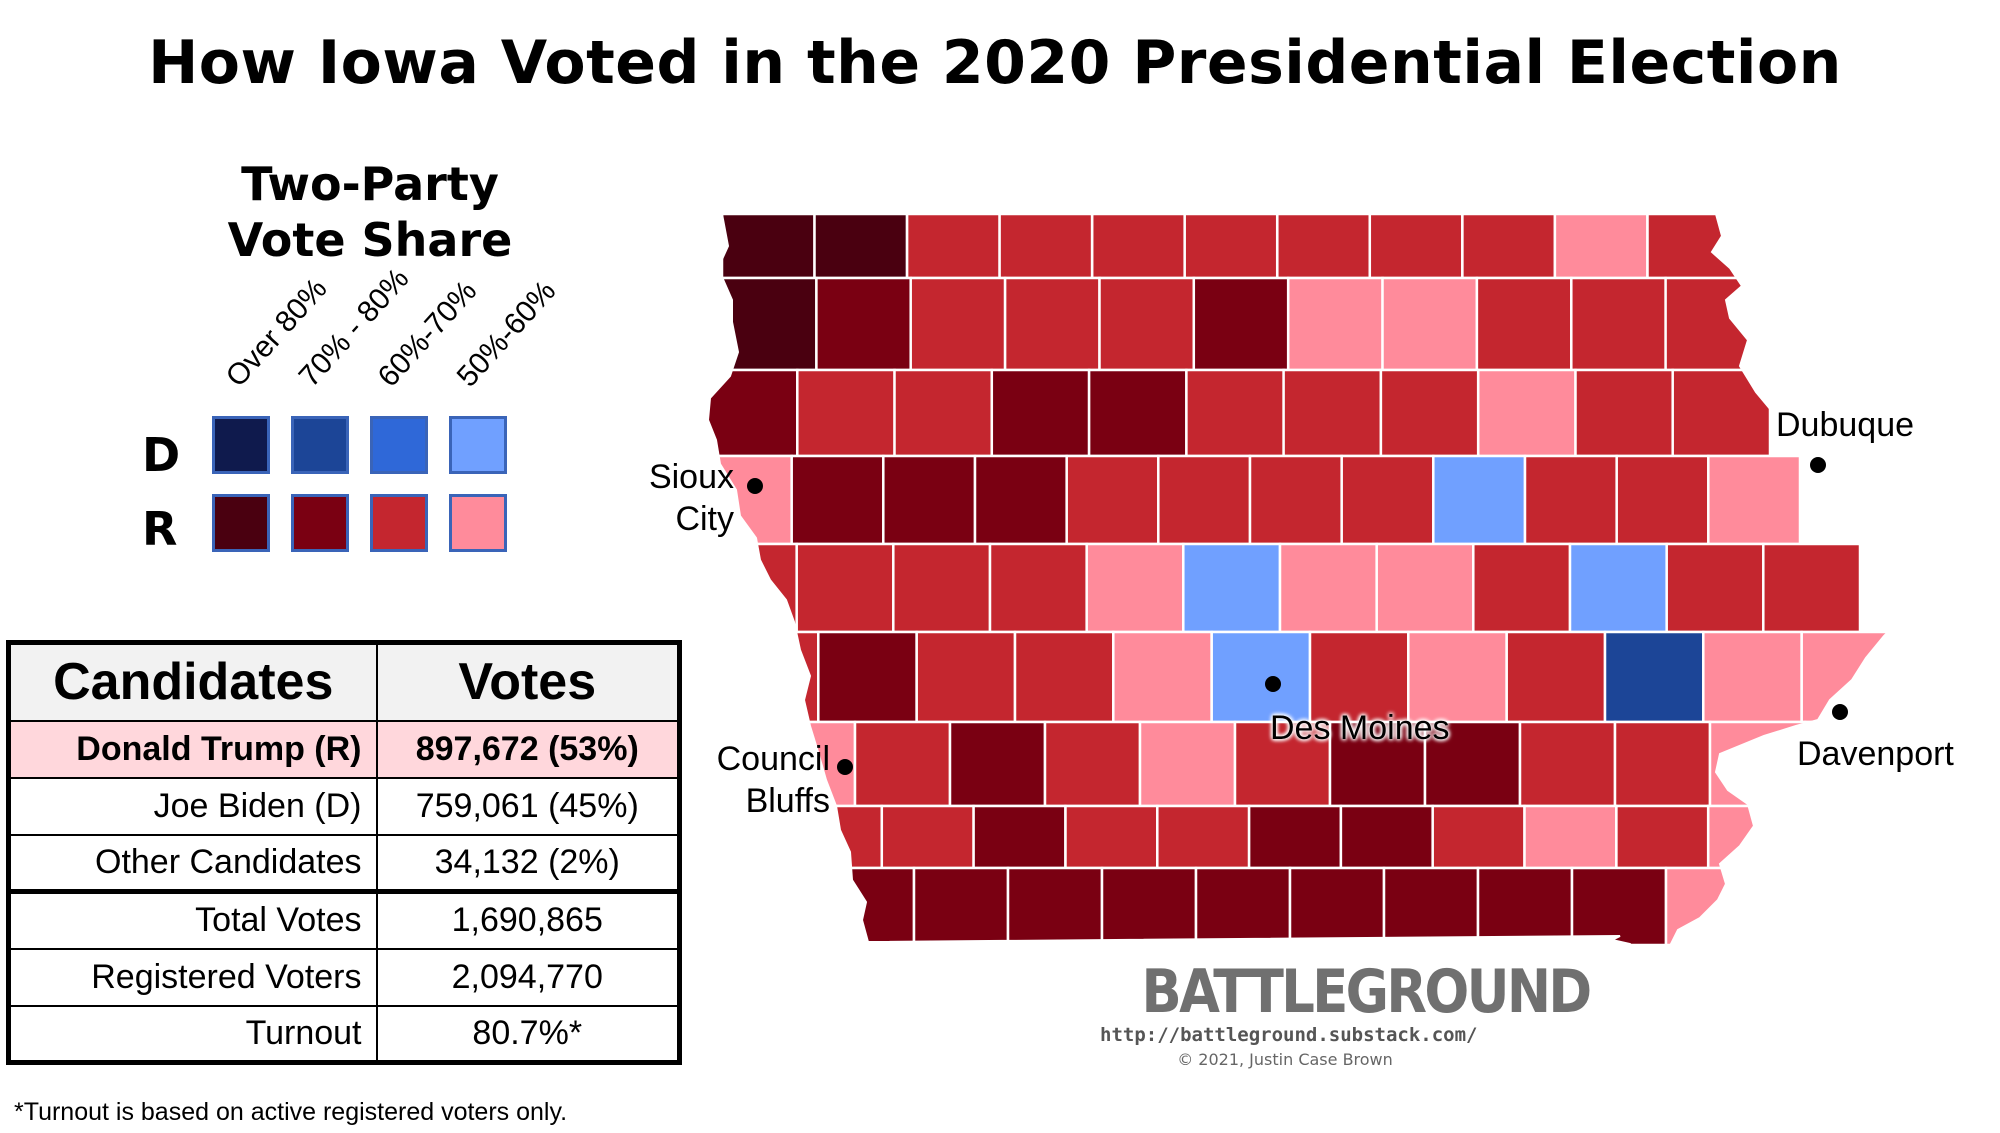  Describe the element at coordinates (755, 486) in the screenshot. I see `city-marker-sioux-city` at that location.